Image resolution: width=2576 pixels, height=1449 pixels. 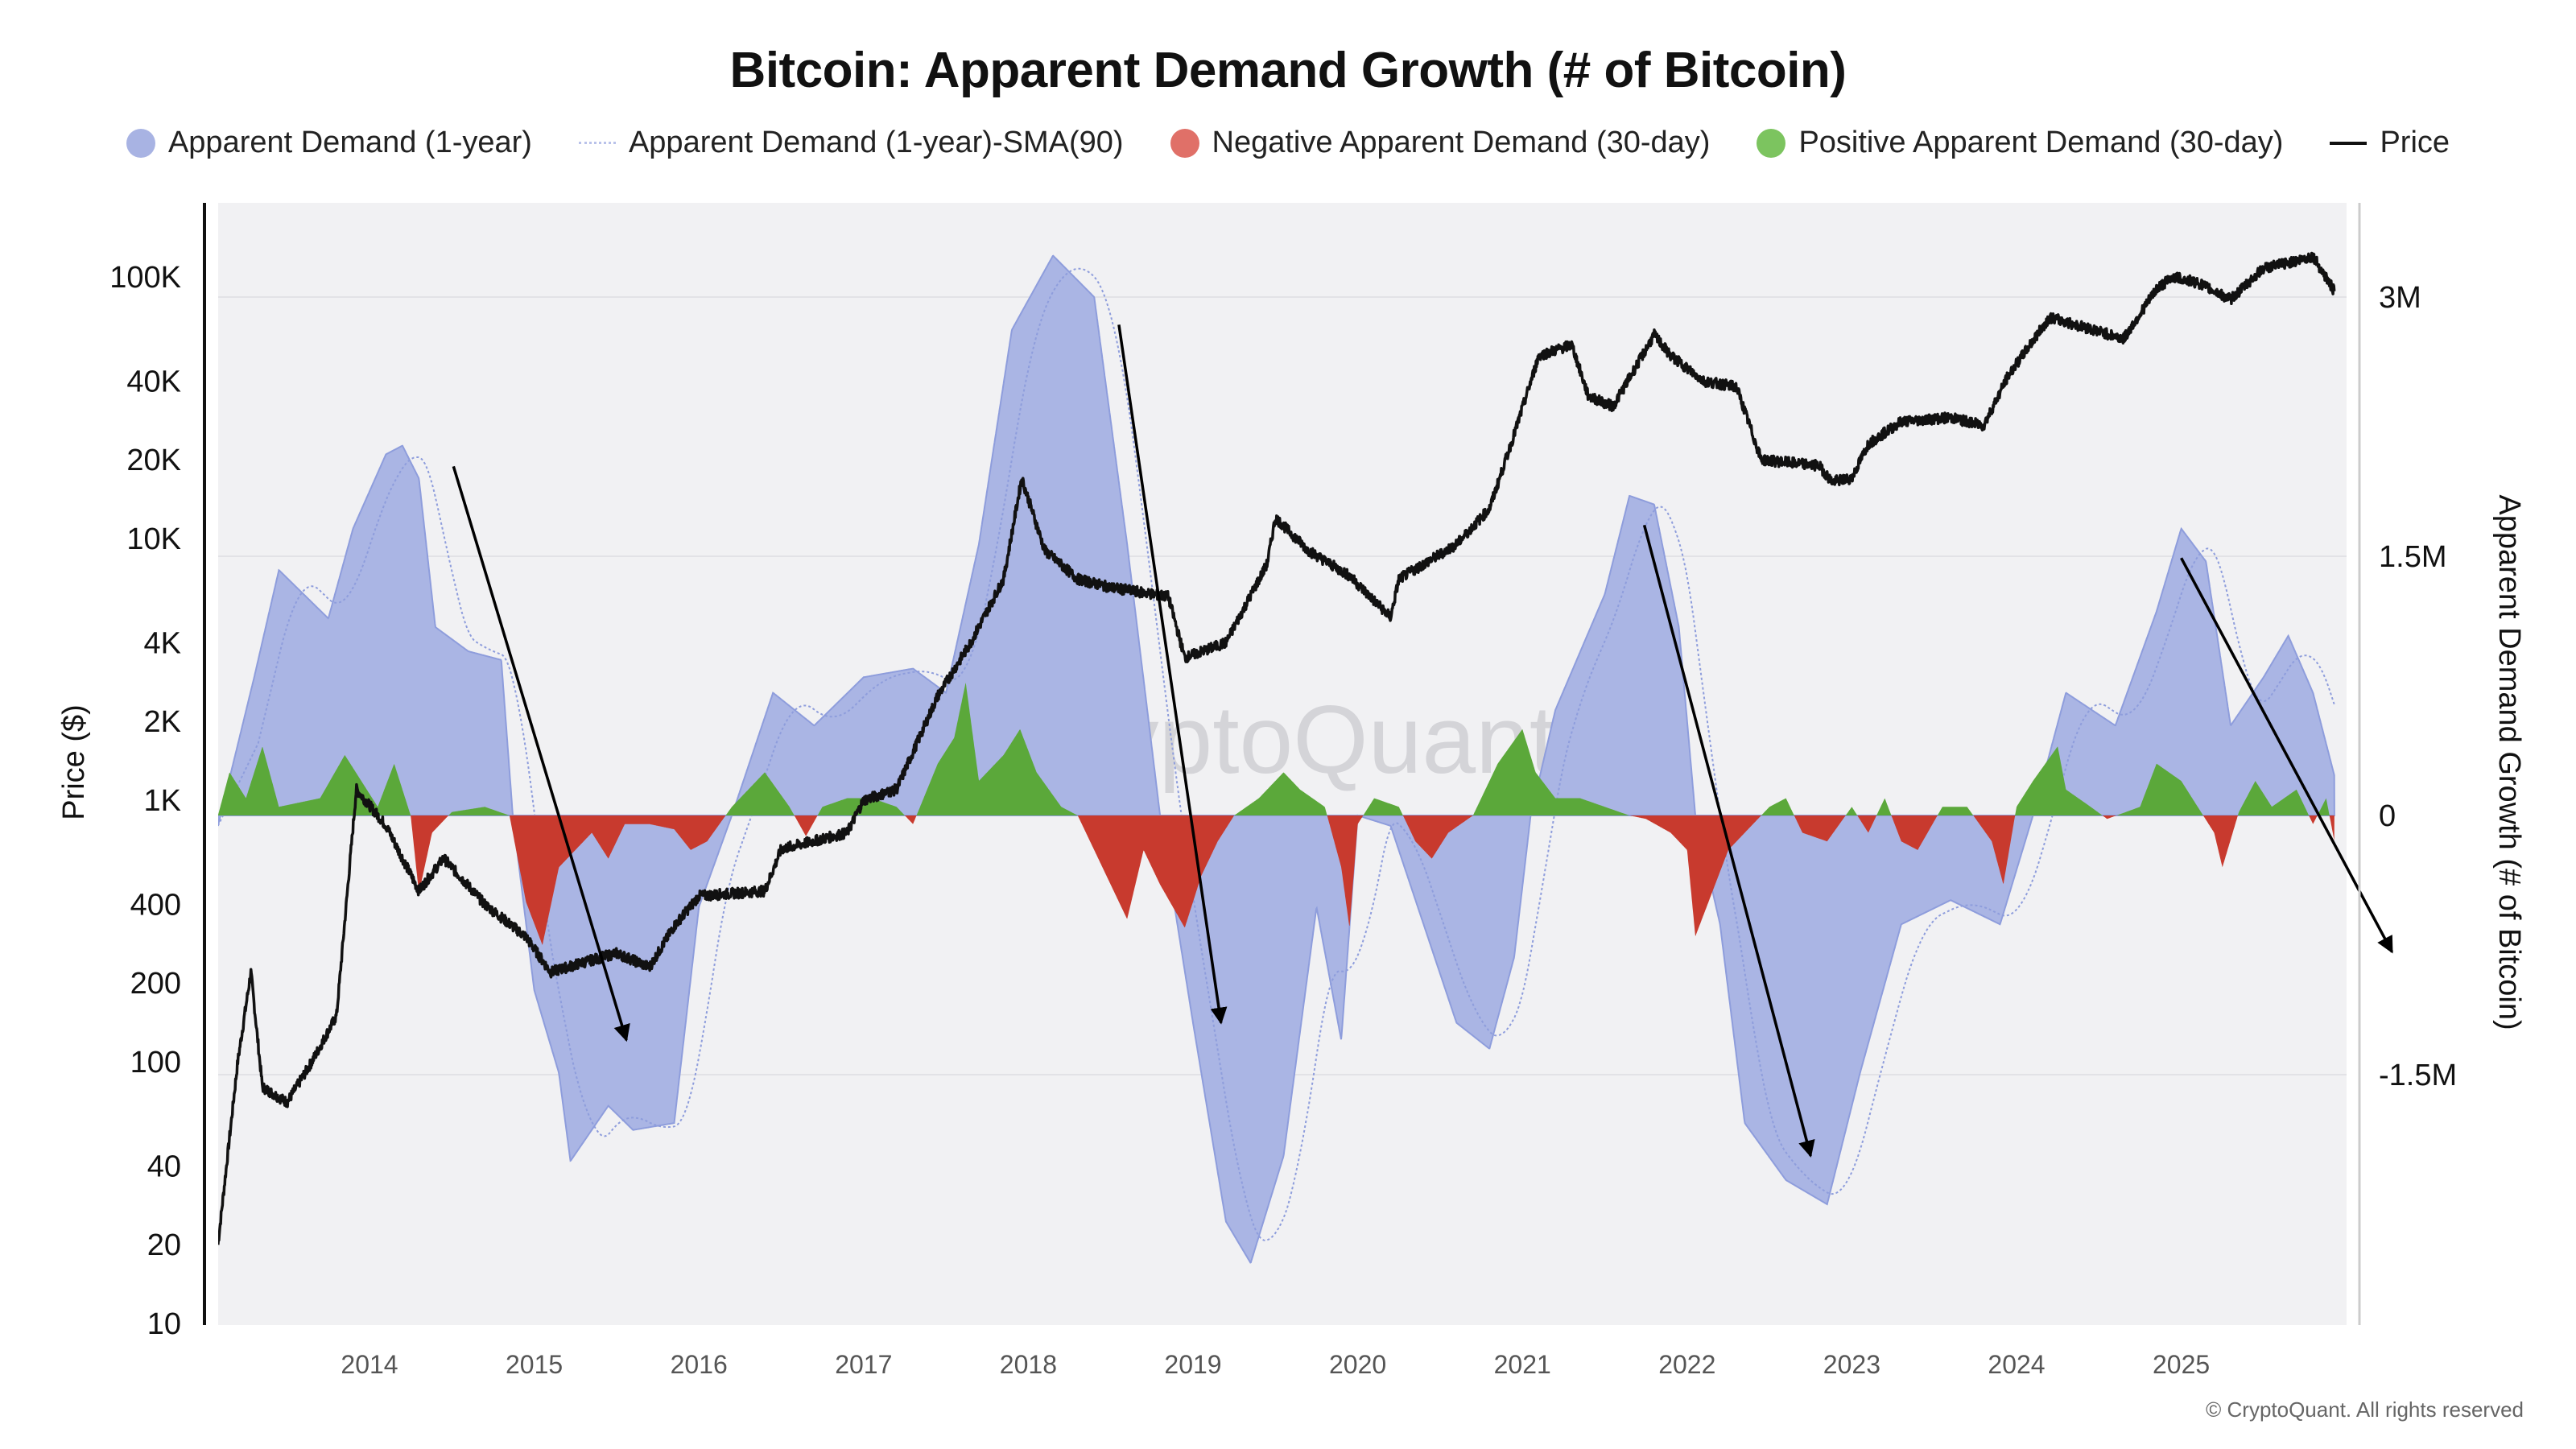 What do you see at coordinates (153, 539) in the screenshot?
I see `left-tick-label: 10K` at bounding box center [153, 539].